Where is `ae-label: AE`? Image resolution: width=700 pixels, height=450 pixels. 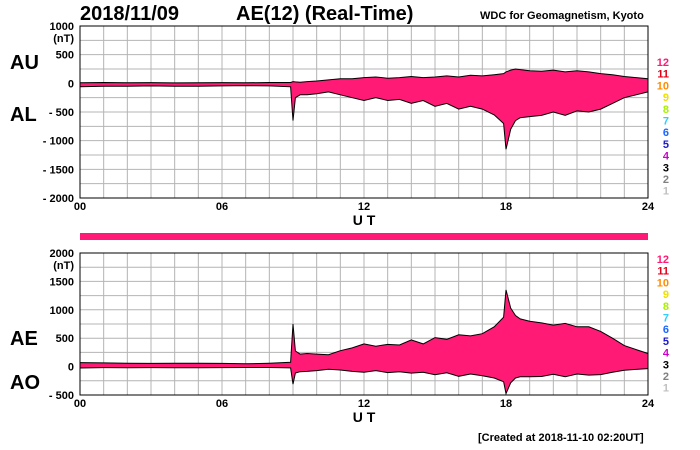 ae-label: AE is located at coordinates (24, 339).